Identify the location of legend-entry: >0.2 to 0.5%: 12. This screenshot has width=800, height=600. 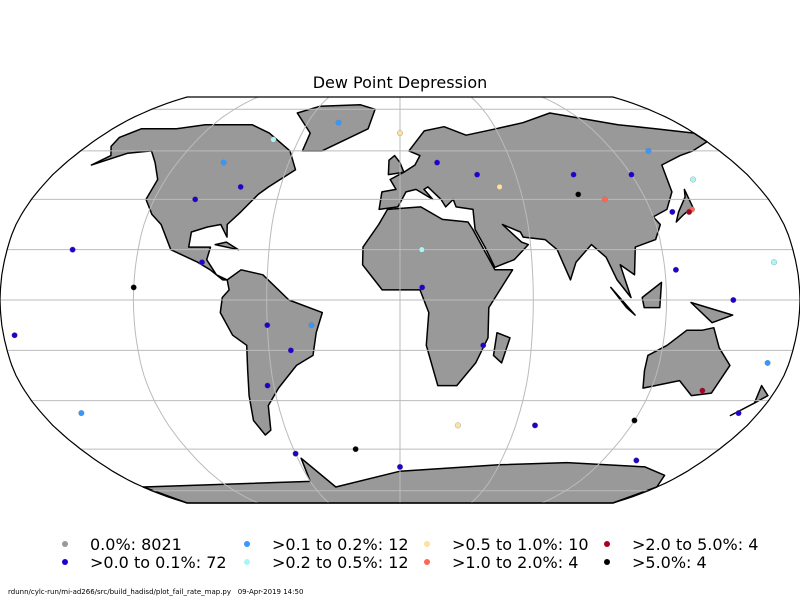
(326, 562).